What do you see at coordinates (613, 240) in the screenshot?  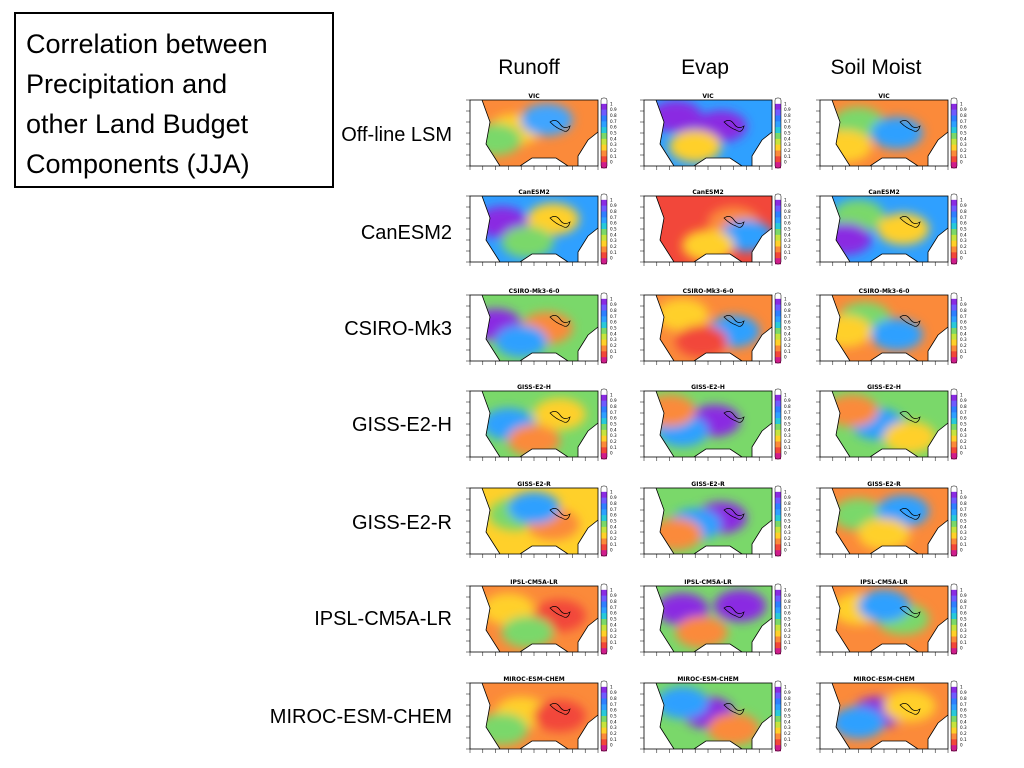 I see `colorbar-tick-label: 0.3` at bounding box center [613, 240].